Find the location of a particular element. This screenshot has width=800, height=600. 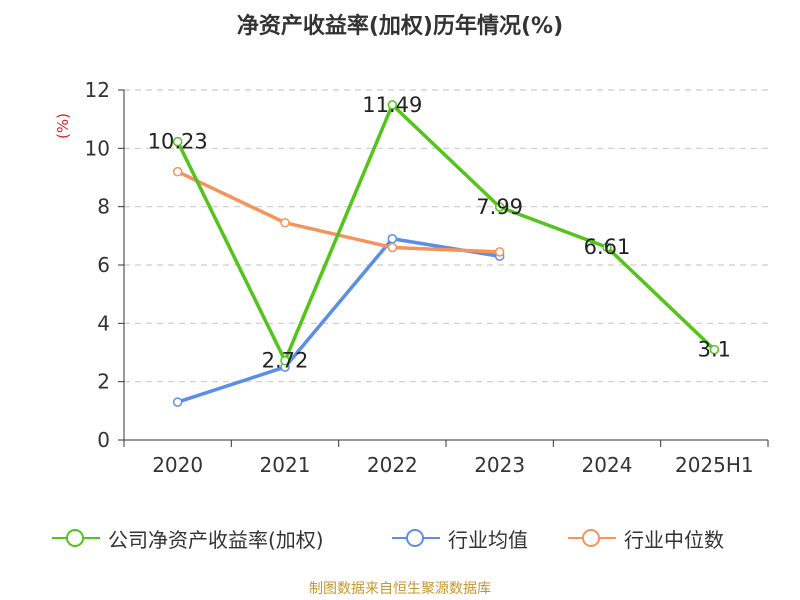

legend-label: 行业均值 is located at coordinates (488, 539).